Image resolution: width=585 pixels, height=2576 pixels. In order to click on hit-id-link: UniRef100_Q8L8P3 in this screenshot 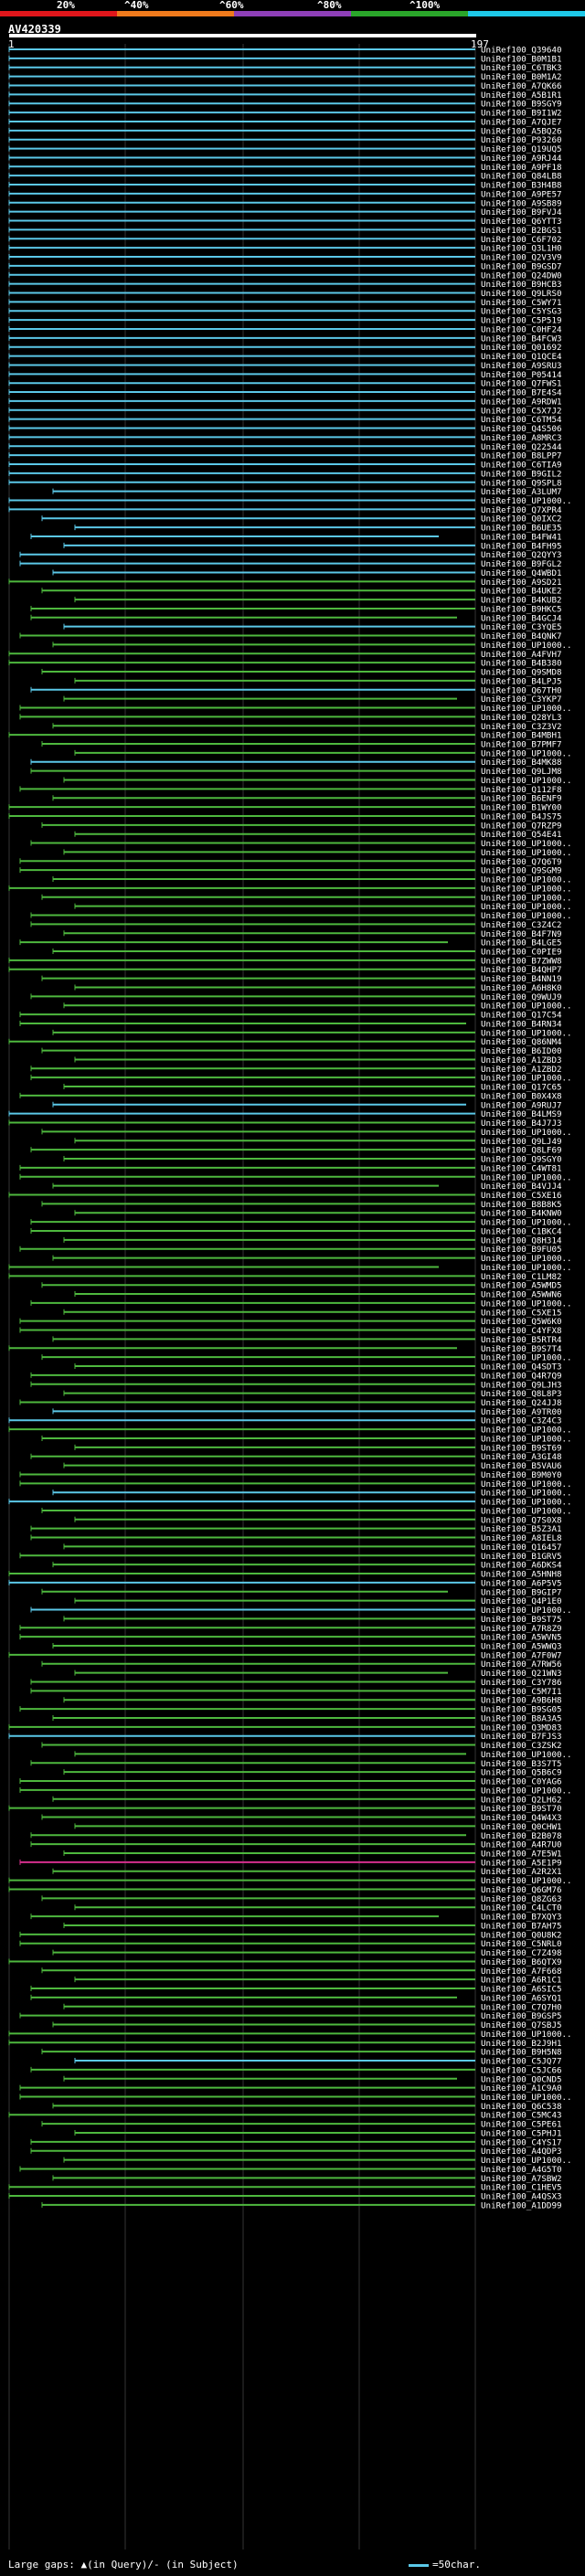, I will do `click(521, 1394)`.